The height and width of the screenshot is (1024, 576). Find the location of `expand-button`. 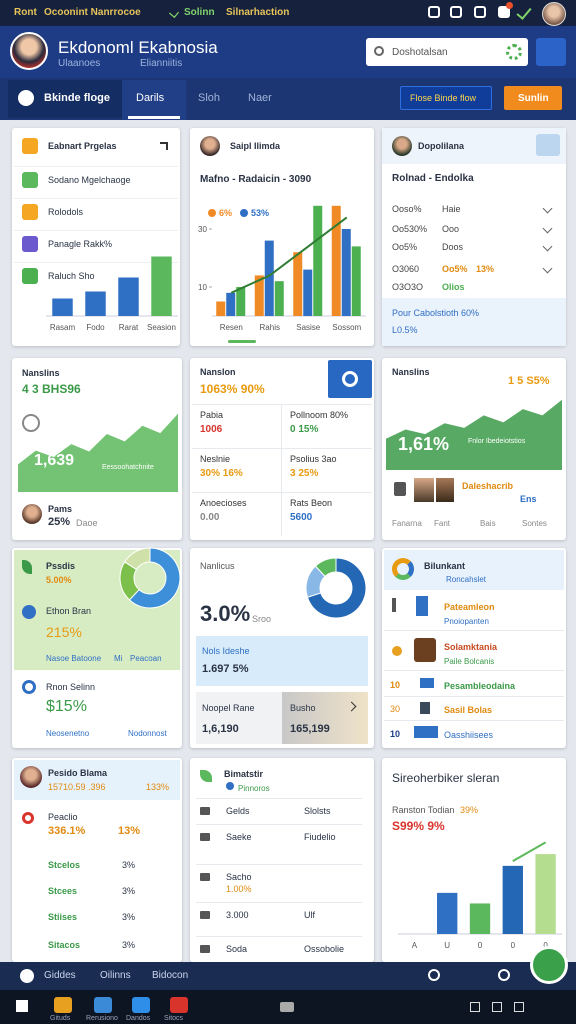

expand-button is located at coordinates (551, 52).